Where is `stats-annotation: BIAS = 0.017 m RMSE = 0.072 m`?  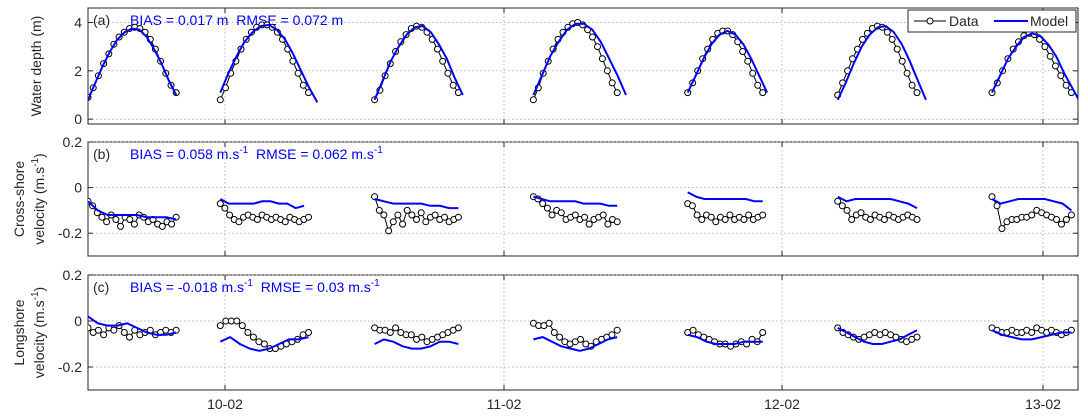
stats-annotation: BIAS = 0.017 m RMSE = 0.072 m is located at coordinates (236, 20).